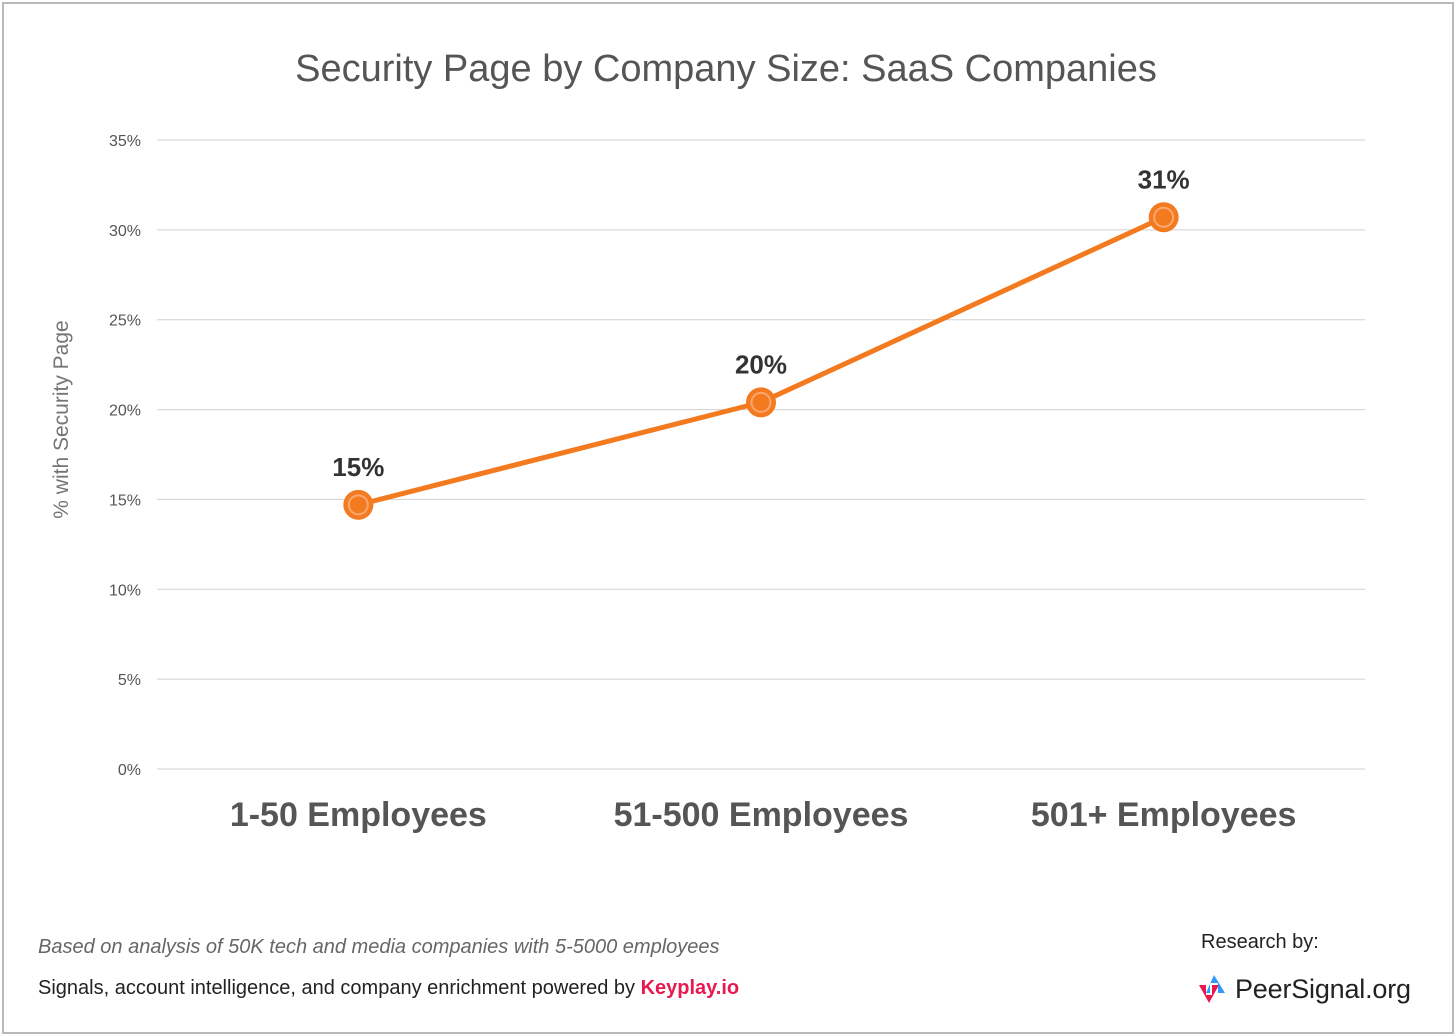  Describe the element at coordinates (129, 680) in the screenshot. I see `y-tick-label: 5%` at that location.